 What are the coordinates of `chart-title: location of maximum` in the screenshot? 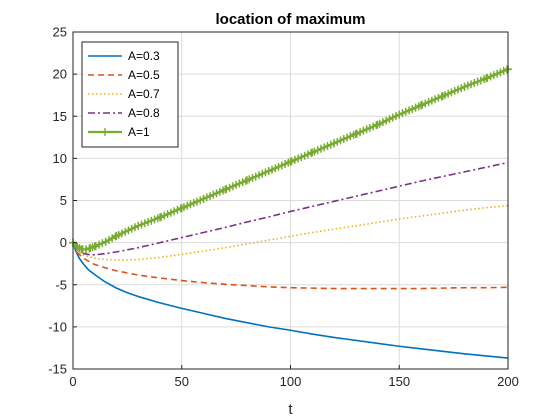 It's located at (290, 19).